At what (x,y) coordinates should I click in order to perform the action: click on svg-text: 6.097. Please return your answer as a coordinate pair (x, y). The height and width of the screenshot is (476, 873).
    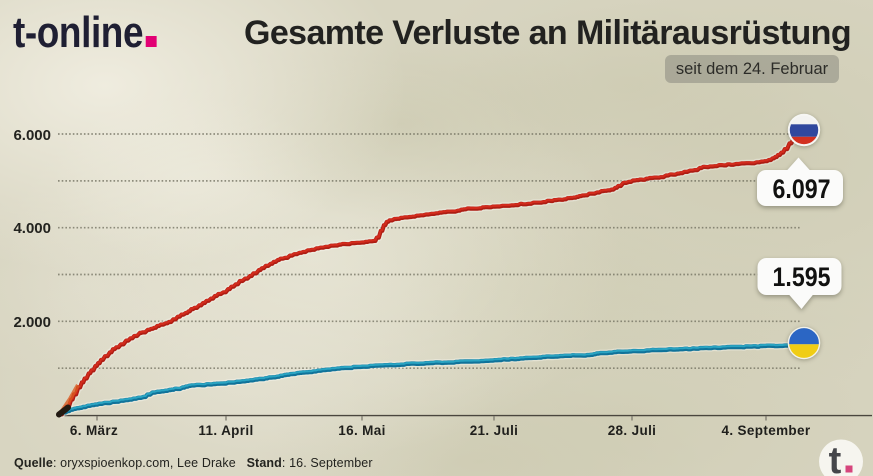
    Looking at the image, I should click on (802, 189).